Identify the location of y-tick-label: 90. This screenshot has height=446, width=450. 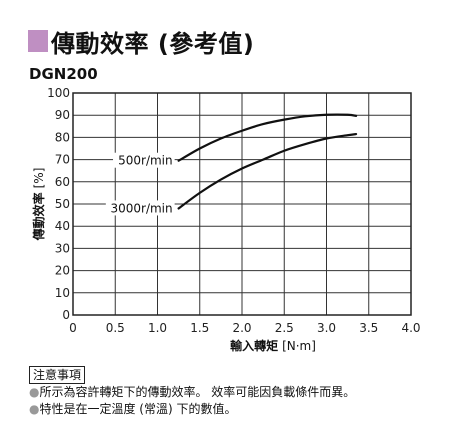
(62, 115).